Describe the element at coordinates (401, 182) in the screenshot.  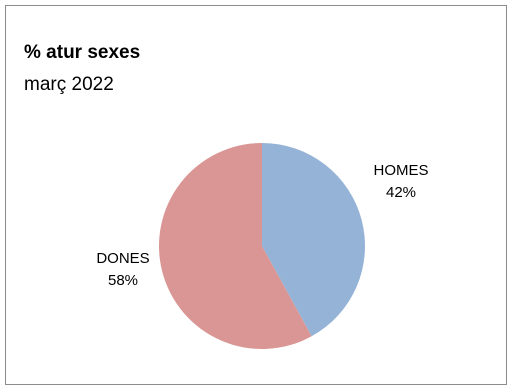
I see `data-label-homes: HOMES 42%` at that location.